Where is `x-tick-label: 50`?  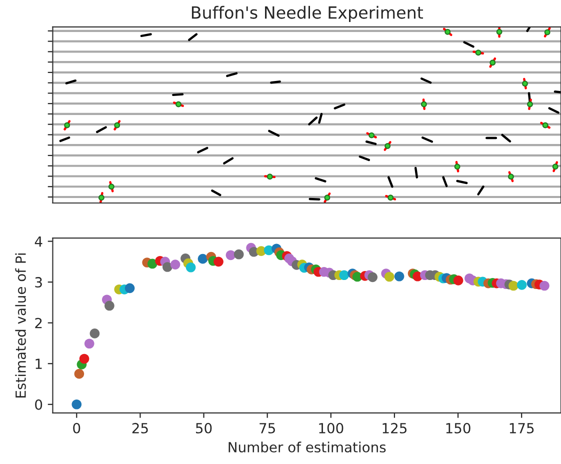
x-tick-label: 50 is located at coordinates (204, 428).